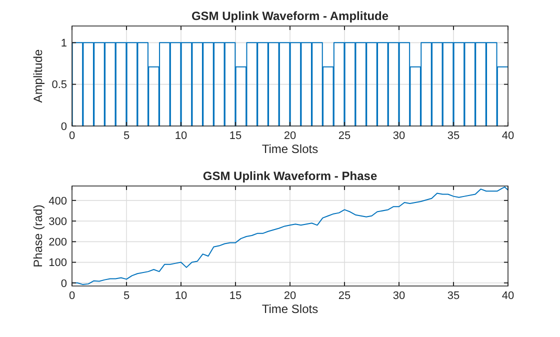 Image resolution: width=560 pixels, height=337 pixels. What do you see at coordinates (57, 222) in the screenshot?
I see `y-tick-label: 300` at bounding box center [57, 222].